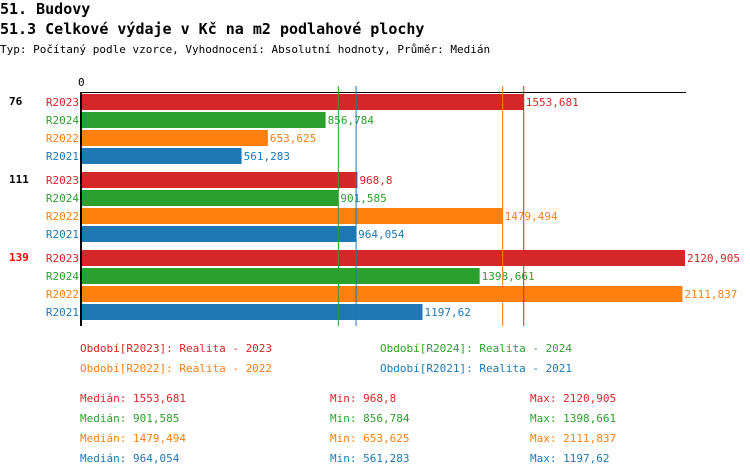 The image size is (750, 476). Describe the element at coordinates (130, 458) in the screenshot. I see `stat-median: Medián: 964,054` at that location.